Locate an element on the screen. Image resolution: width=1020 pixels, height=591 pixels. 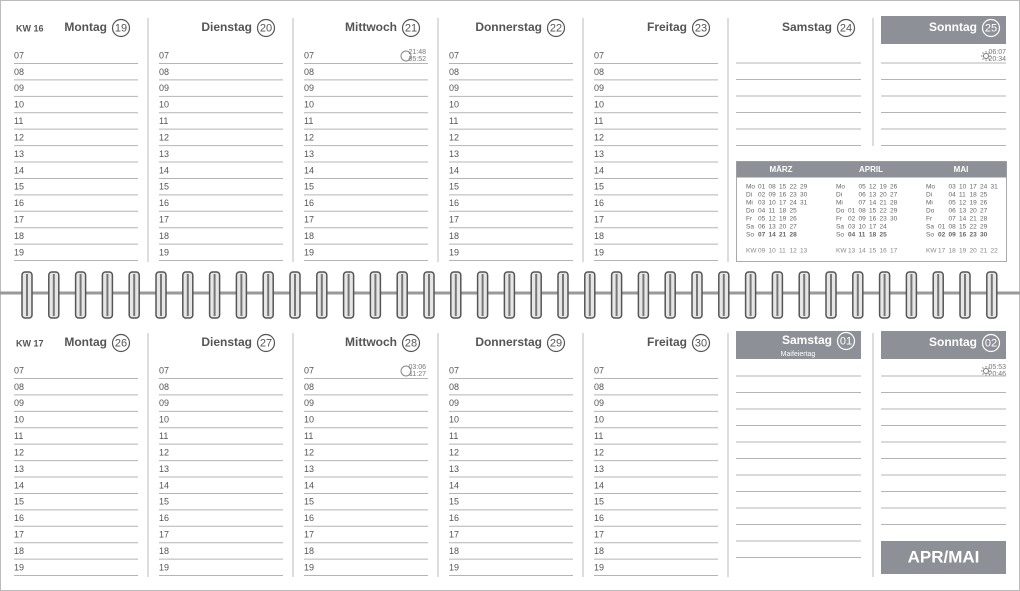
calendar-day: 13 is located at coordinates (773, 227).